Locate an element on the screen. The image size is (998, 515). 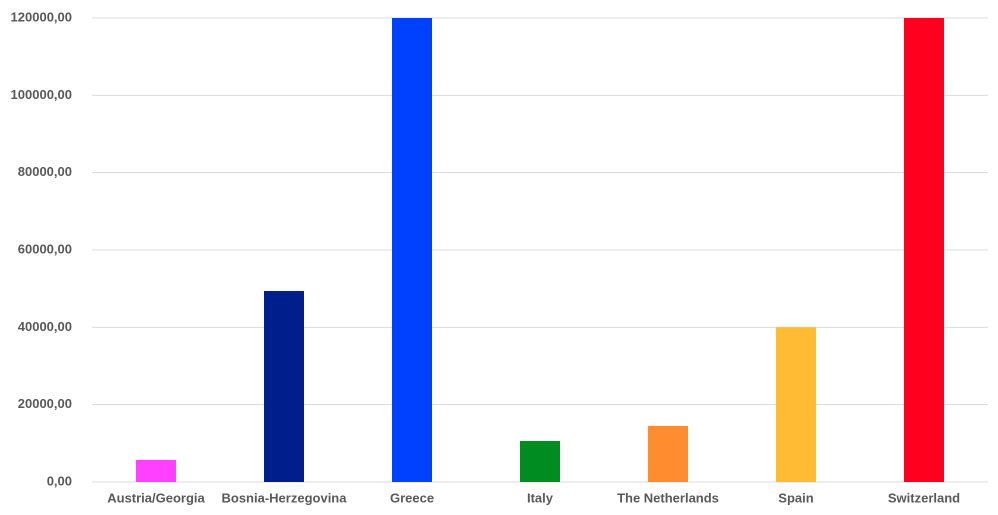
x-tick-label: Switzerland is located at coordinates (924, 497).